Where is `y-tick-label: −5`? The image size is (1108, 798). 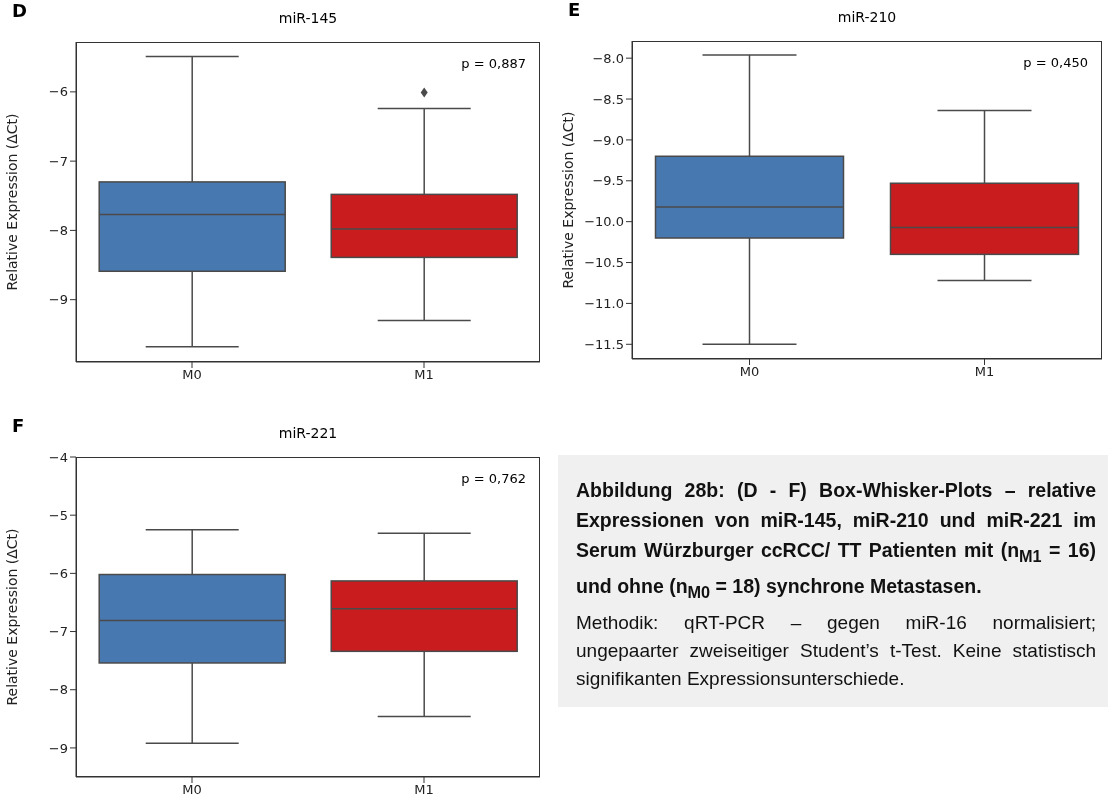 y-tick-label: −5 is located at coordinates (58, 515).